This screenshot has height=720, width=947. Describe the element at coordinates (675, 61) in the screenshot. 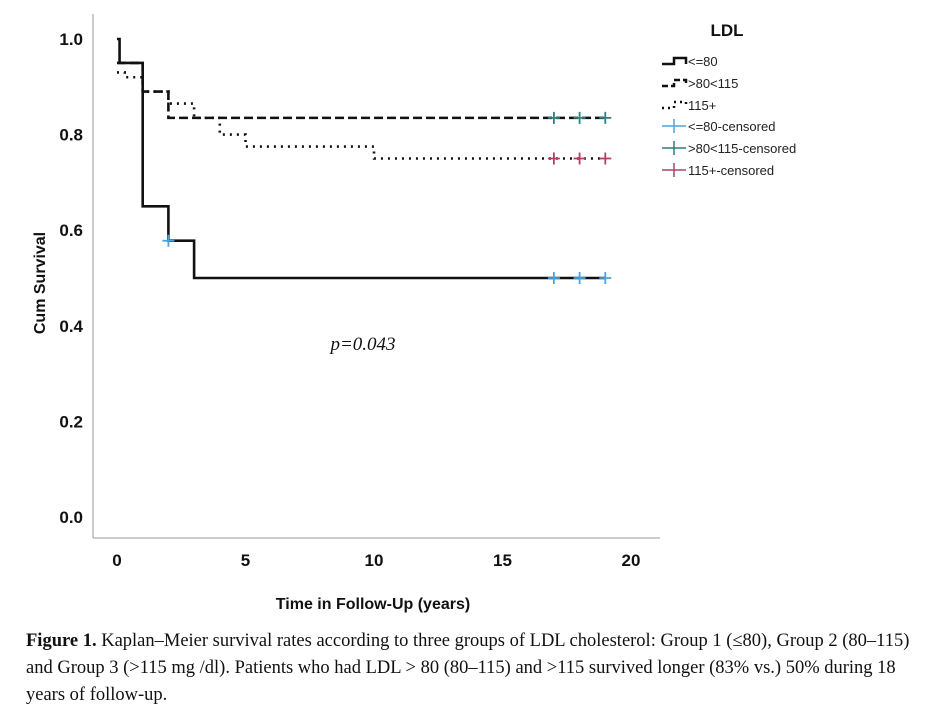

I see `legend-swatch-solid` at that location.